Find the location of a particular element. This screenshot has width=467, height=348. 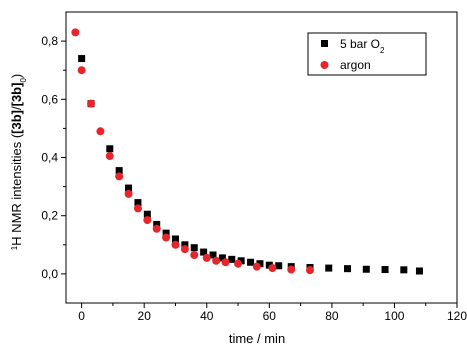

y-tick-label: 0,4 is located at coordinates (49, 158).